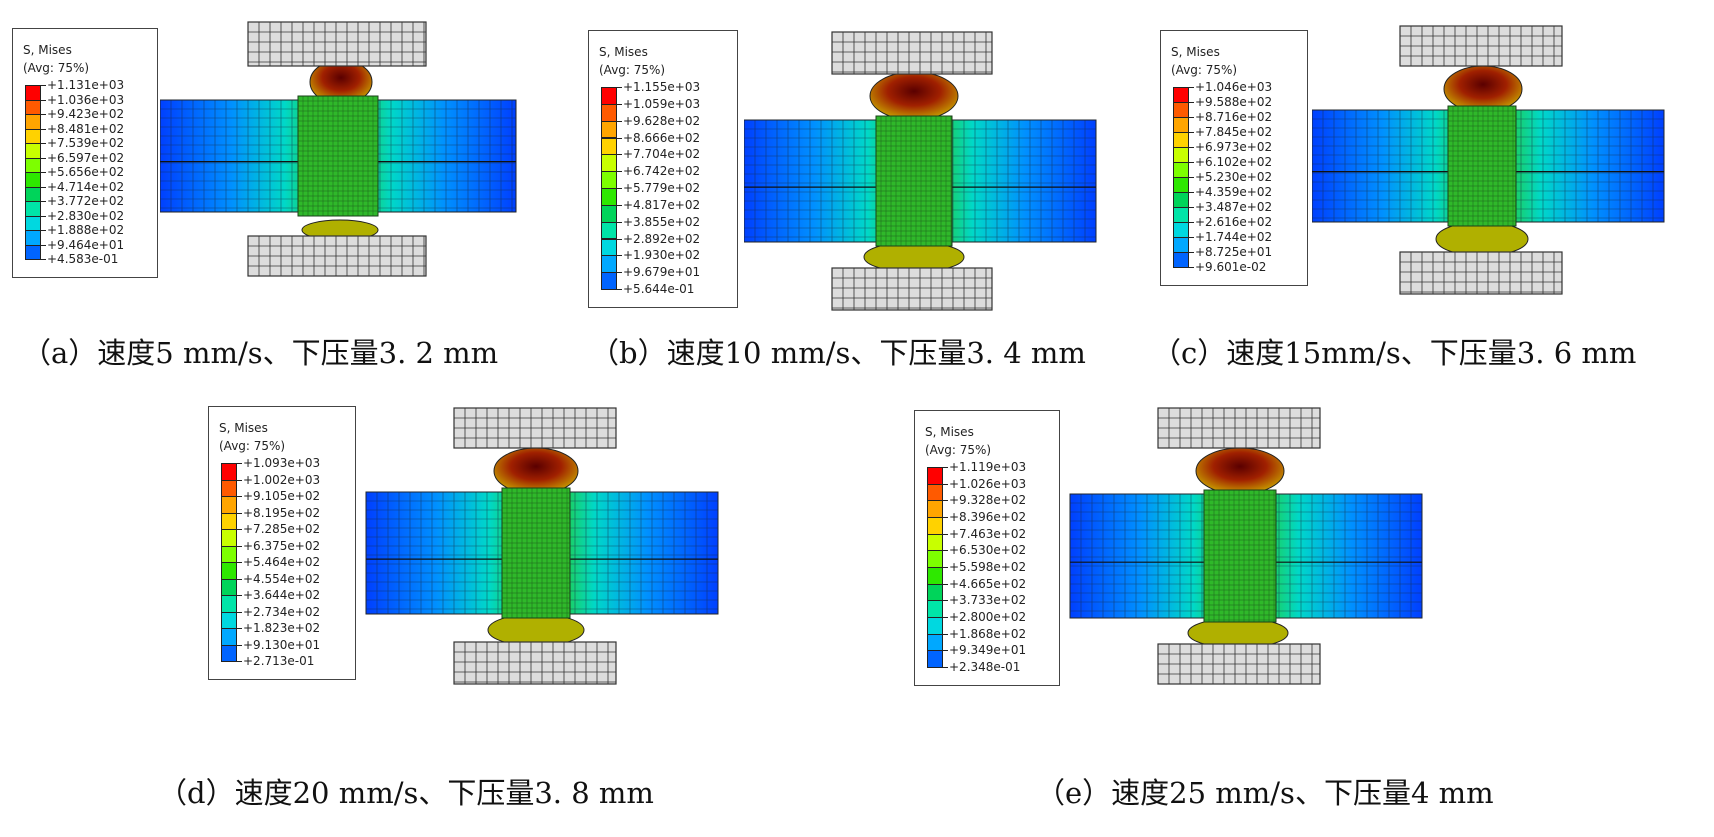 The width and height of the screenshot is (1714, 837). What do you see at coordinates (1234, 192) in the screenshot?
I see `legend-value-label: +4.359e+02` at bounding box center [1234, 192].